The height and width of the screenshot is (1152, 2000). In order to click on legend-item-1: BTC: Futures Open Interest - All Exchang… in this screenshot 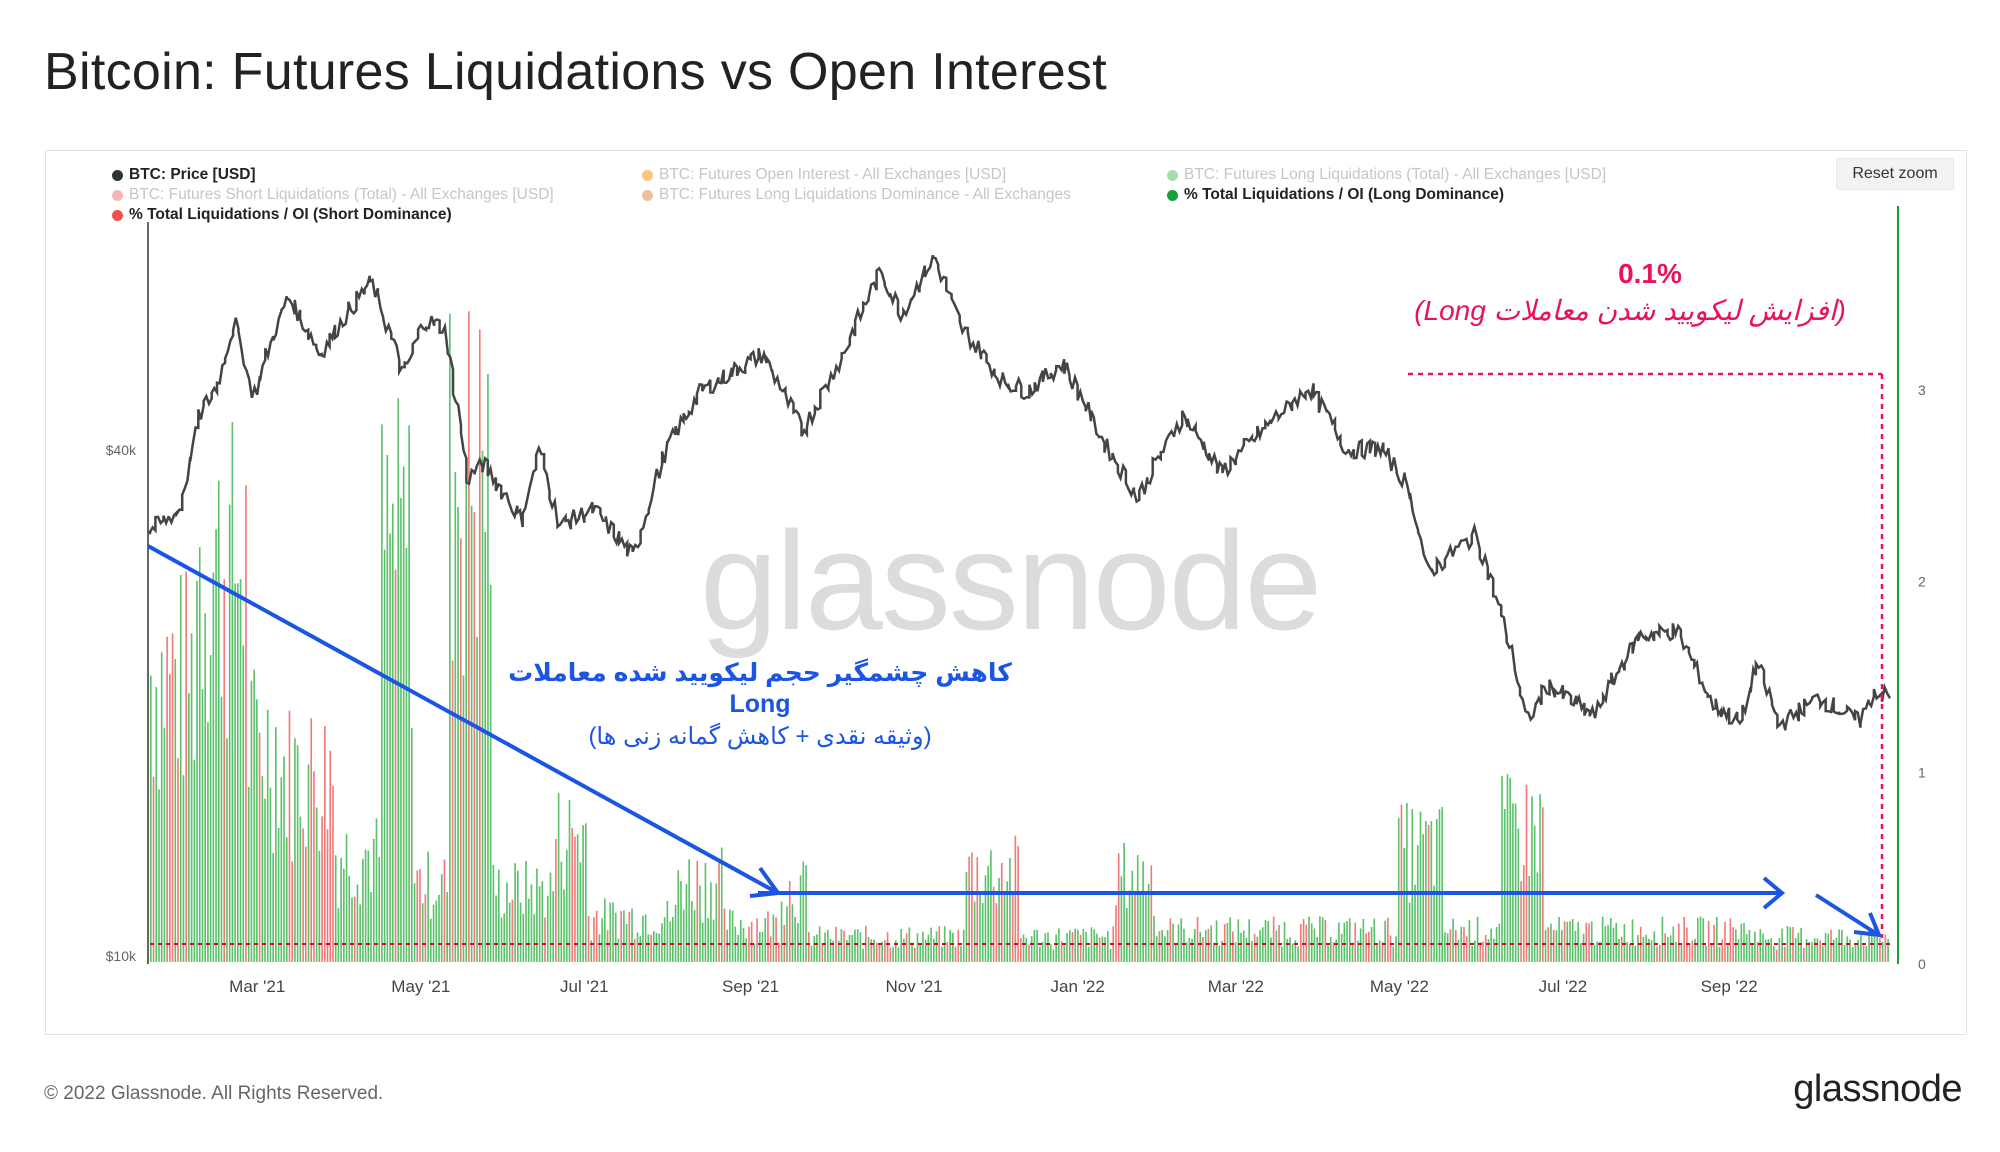, I will do `click(824, 175)`.